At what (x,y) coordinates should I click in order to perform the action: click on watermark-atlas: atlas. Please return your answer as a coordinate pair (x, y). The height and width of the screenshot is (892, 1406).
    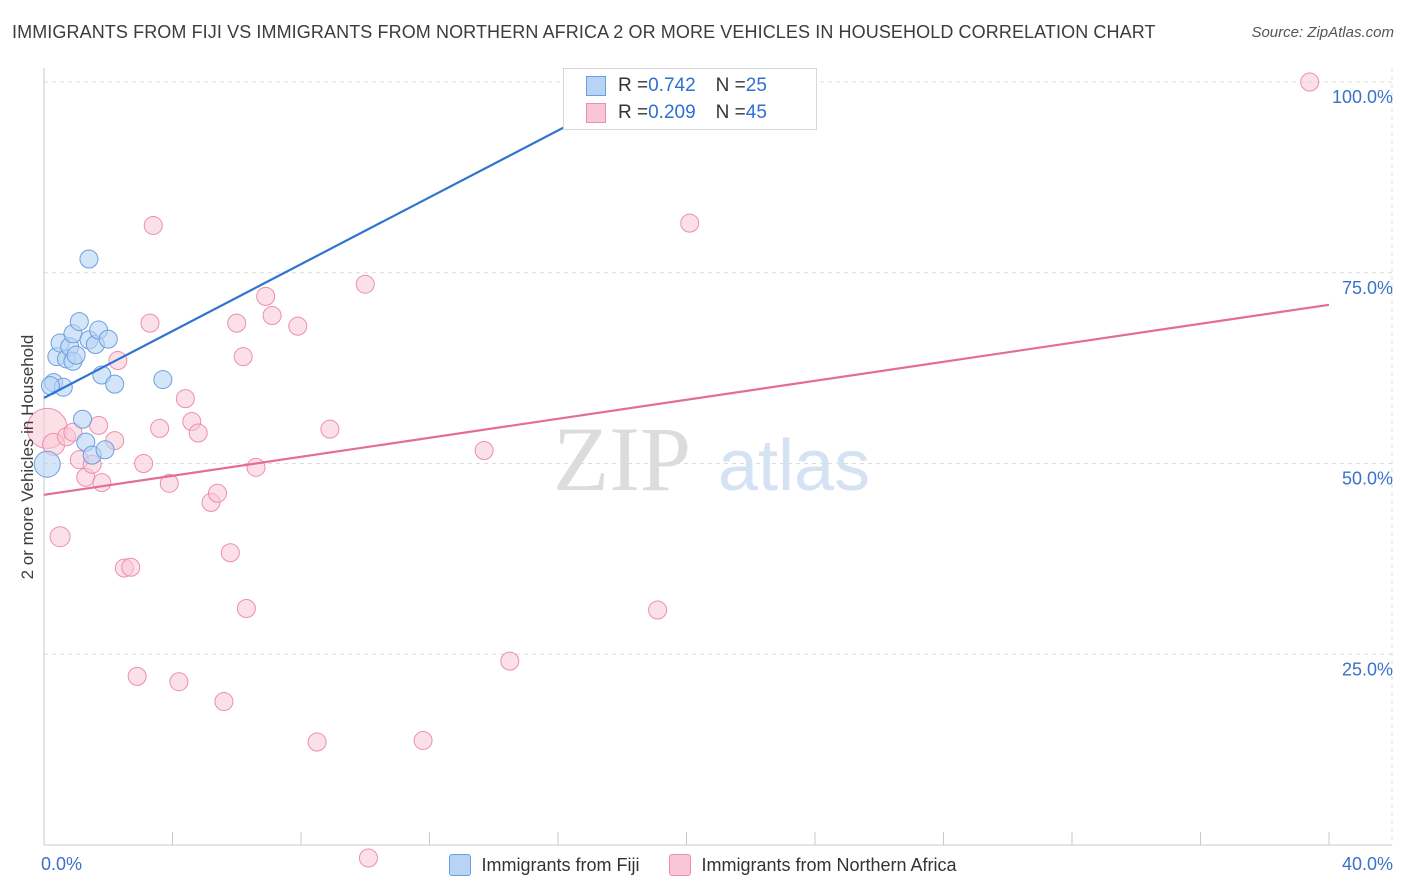
    Looking at the image, I should click on (794, 466).